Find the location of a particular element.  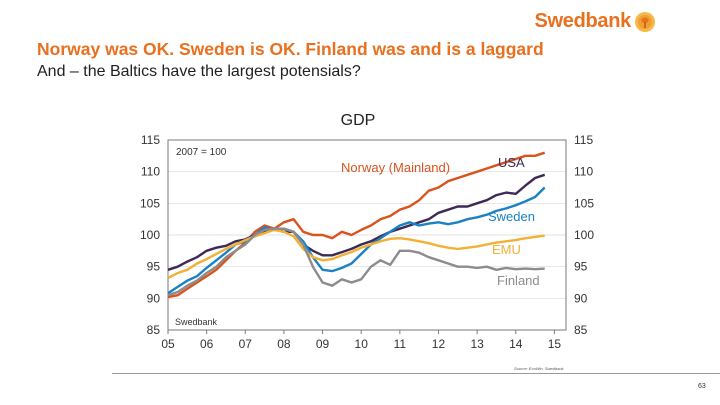

series-labels: Norway (Mainland) USA Sweden EMU Finland is located at coordinates (440, 221).